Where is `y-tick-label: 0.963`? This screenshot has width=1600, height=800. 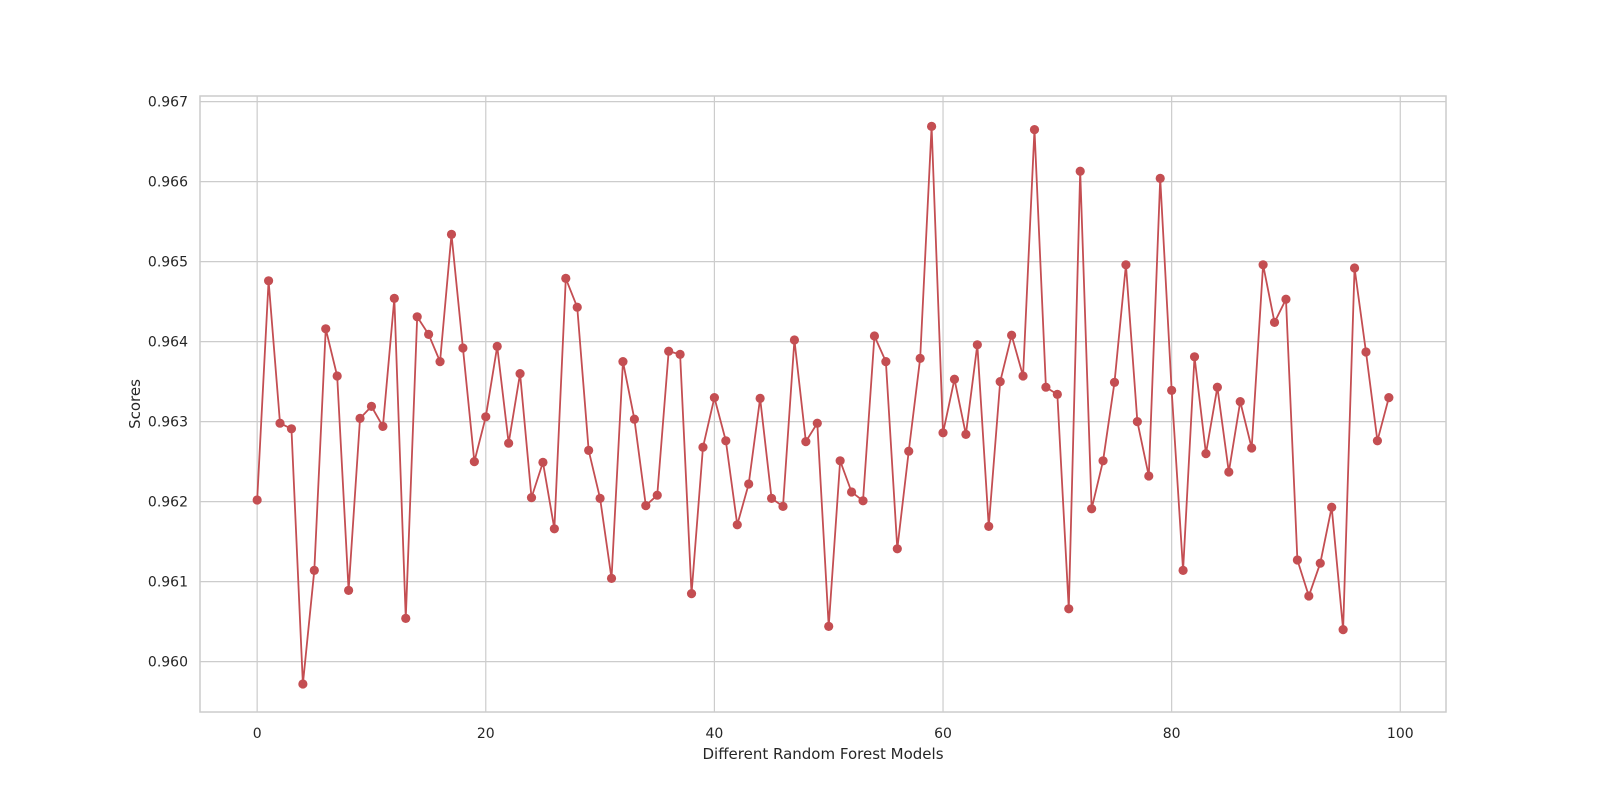 y-tick-label: 0.963 is located at coordinates (168, 423).